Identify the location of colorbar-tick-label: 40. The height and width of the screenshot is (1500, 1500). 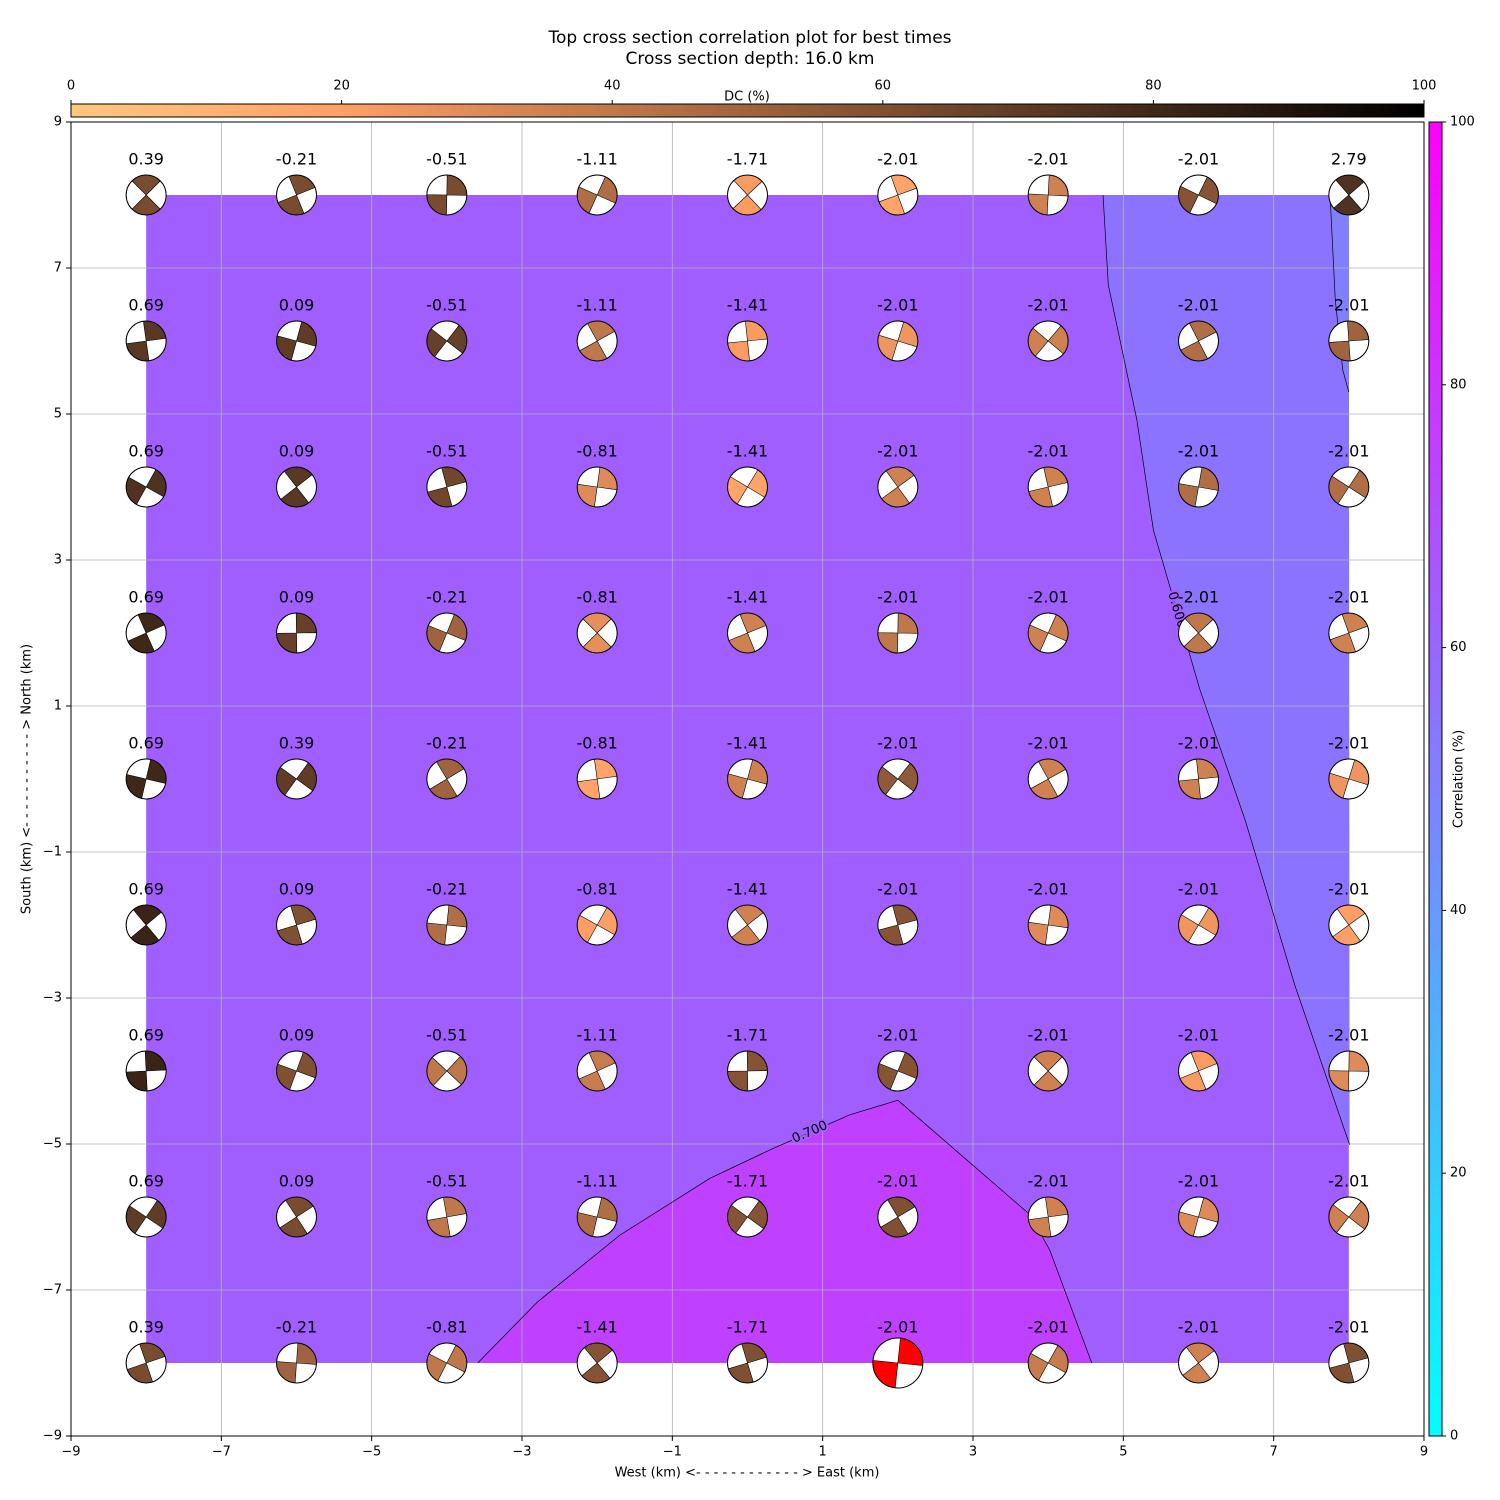
(1458, 910).